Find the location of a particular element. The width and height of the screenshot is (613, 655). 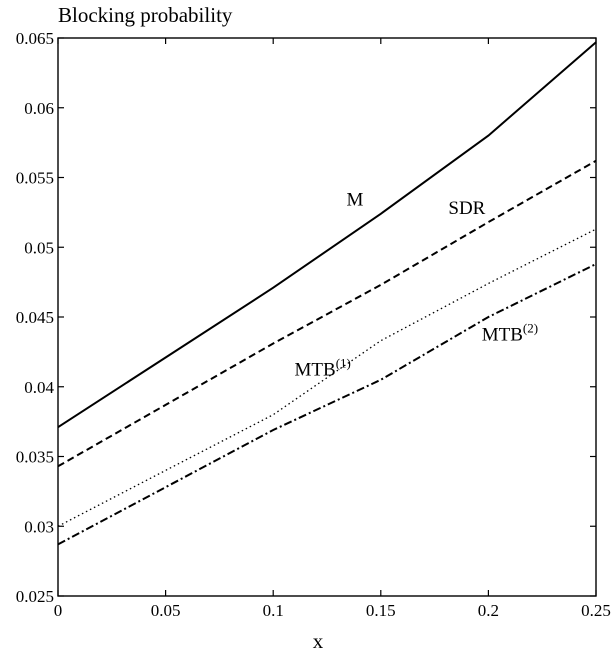

series-label-mtb-1: MTB(1) is located at coordinates (323, 368).